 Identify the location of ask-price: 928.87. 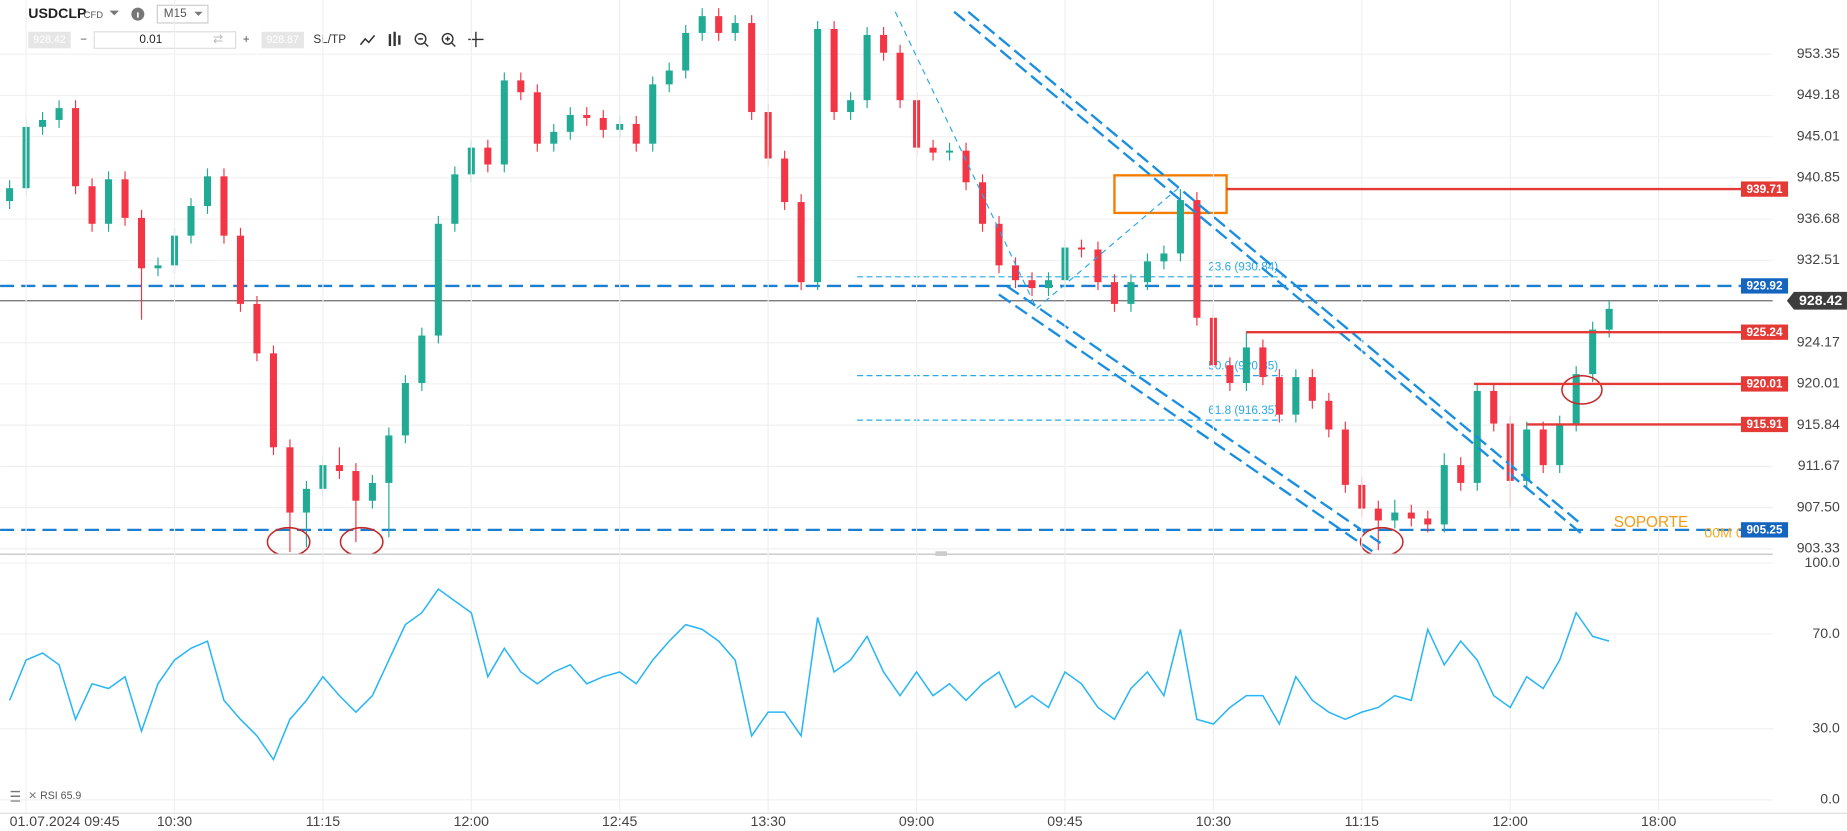
(283, 40).